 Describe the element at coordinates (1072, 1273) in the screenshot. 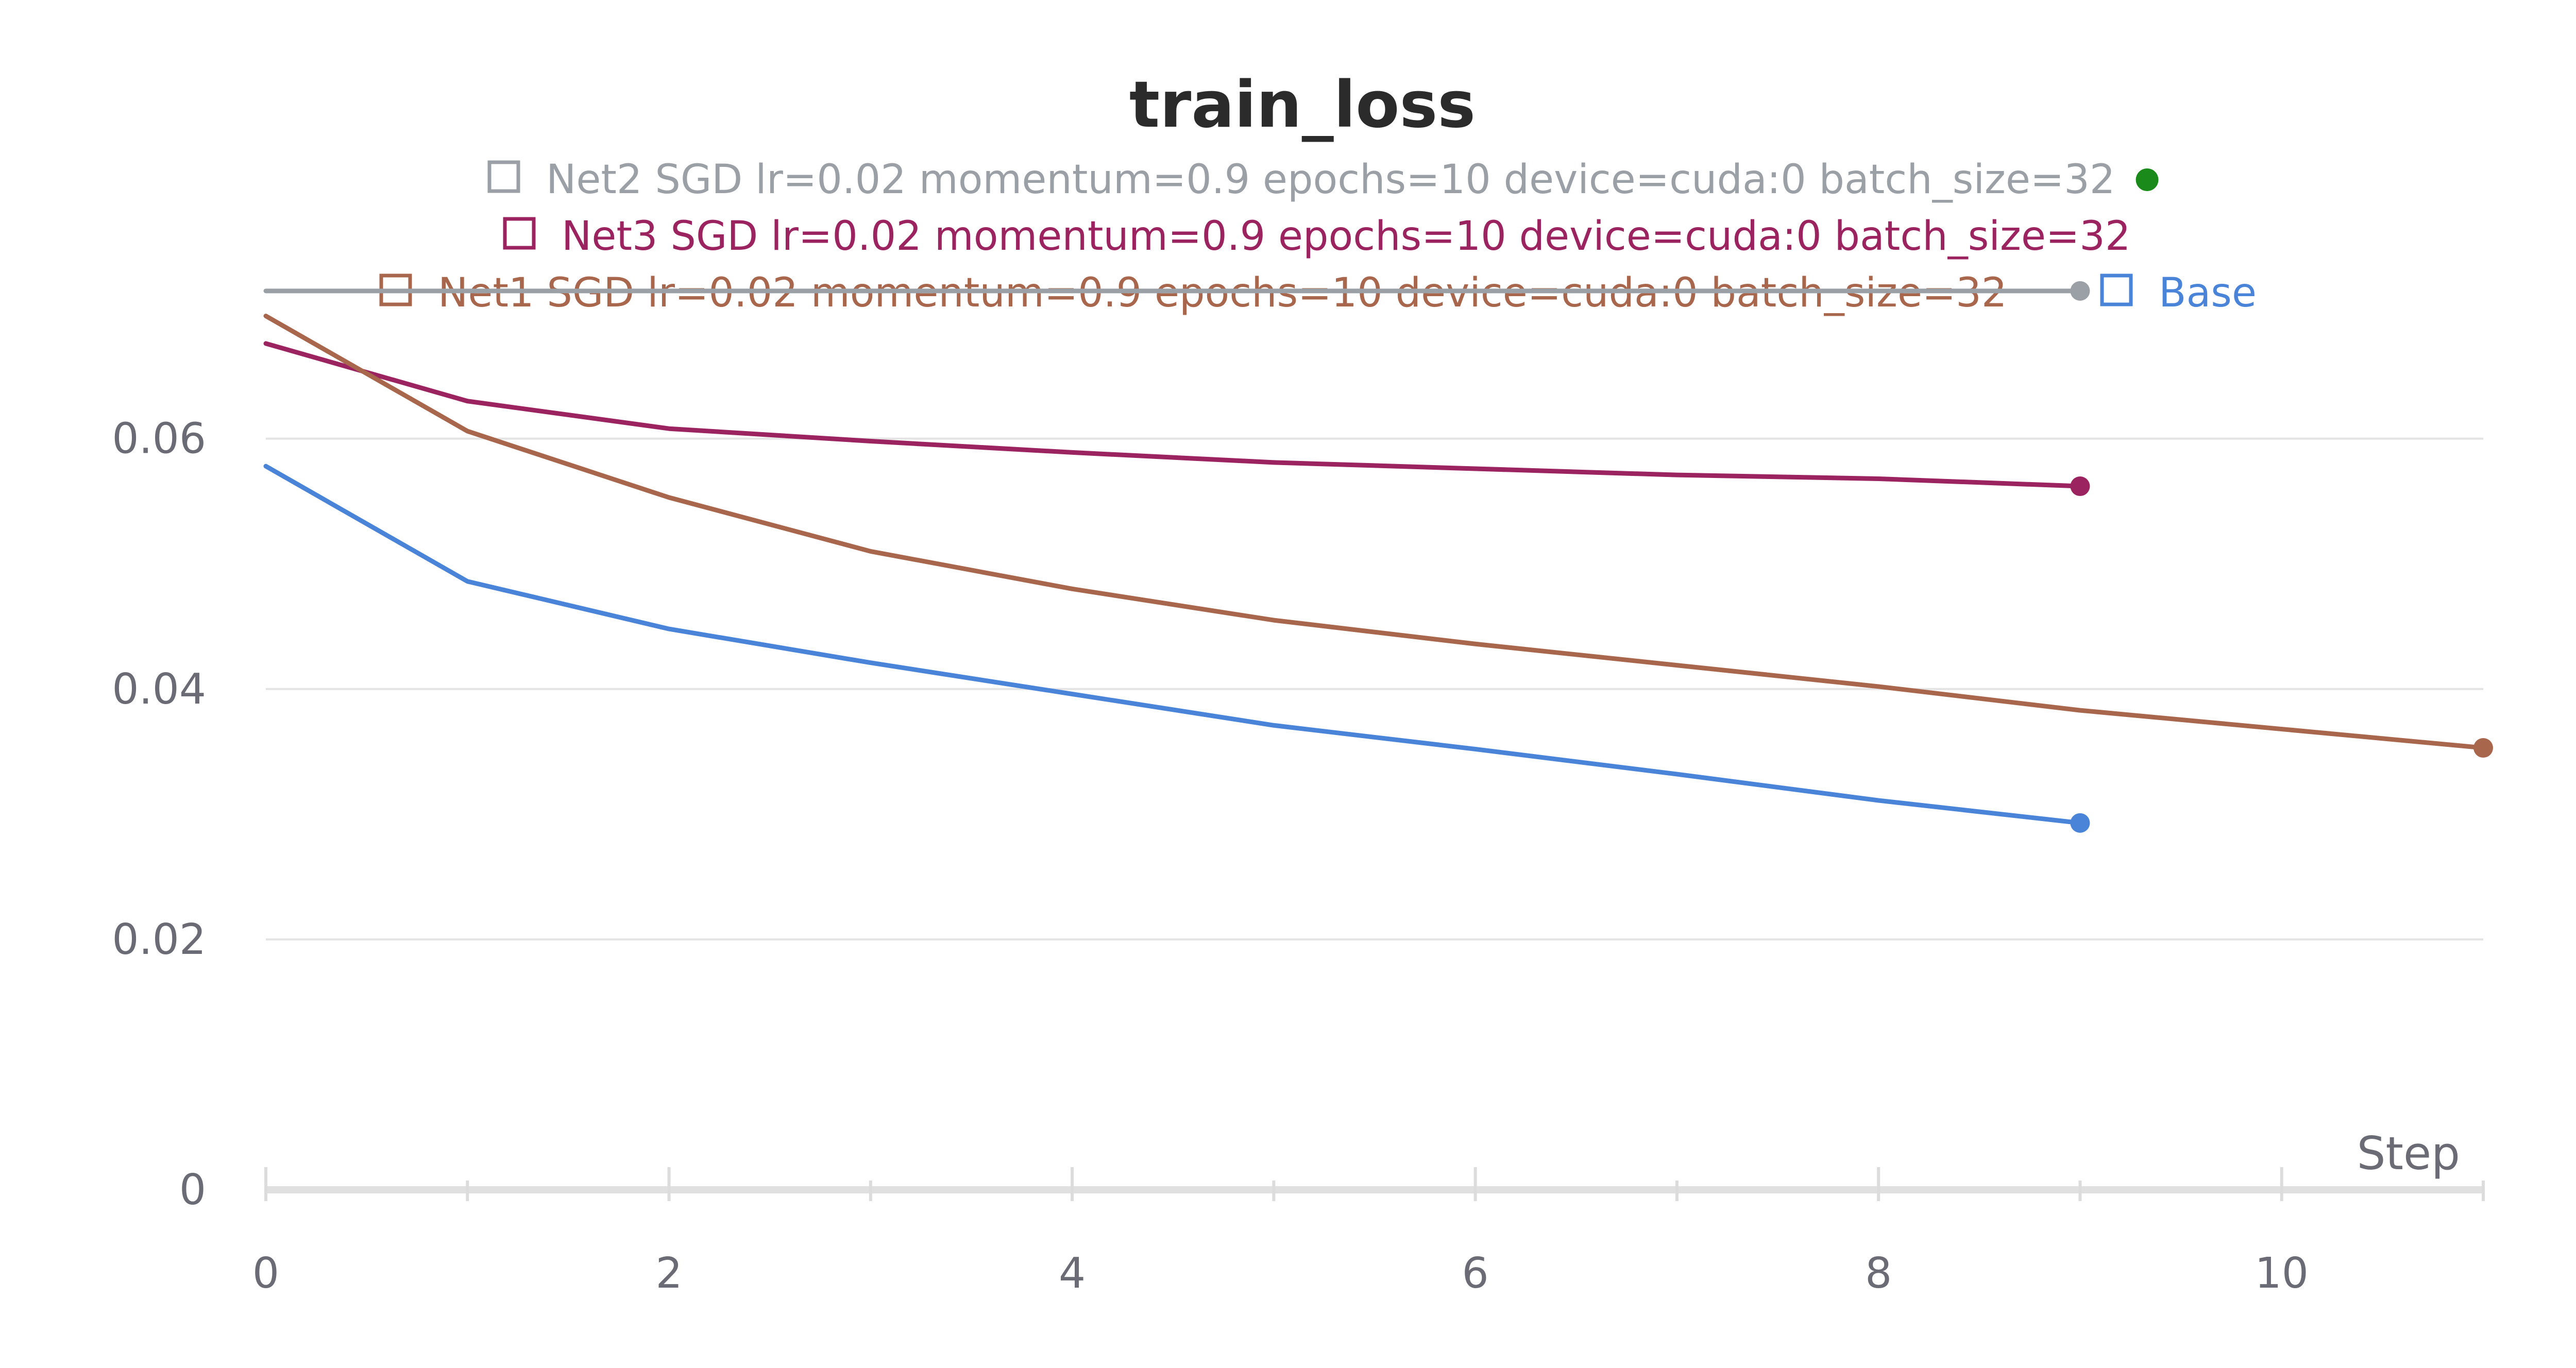

I see `x-tick-label: 4` at that location.